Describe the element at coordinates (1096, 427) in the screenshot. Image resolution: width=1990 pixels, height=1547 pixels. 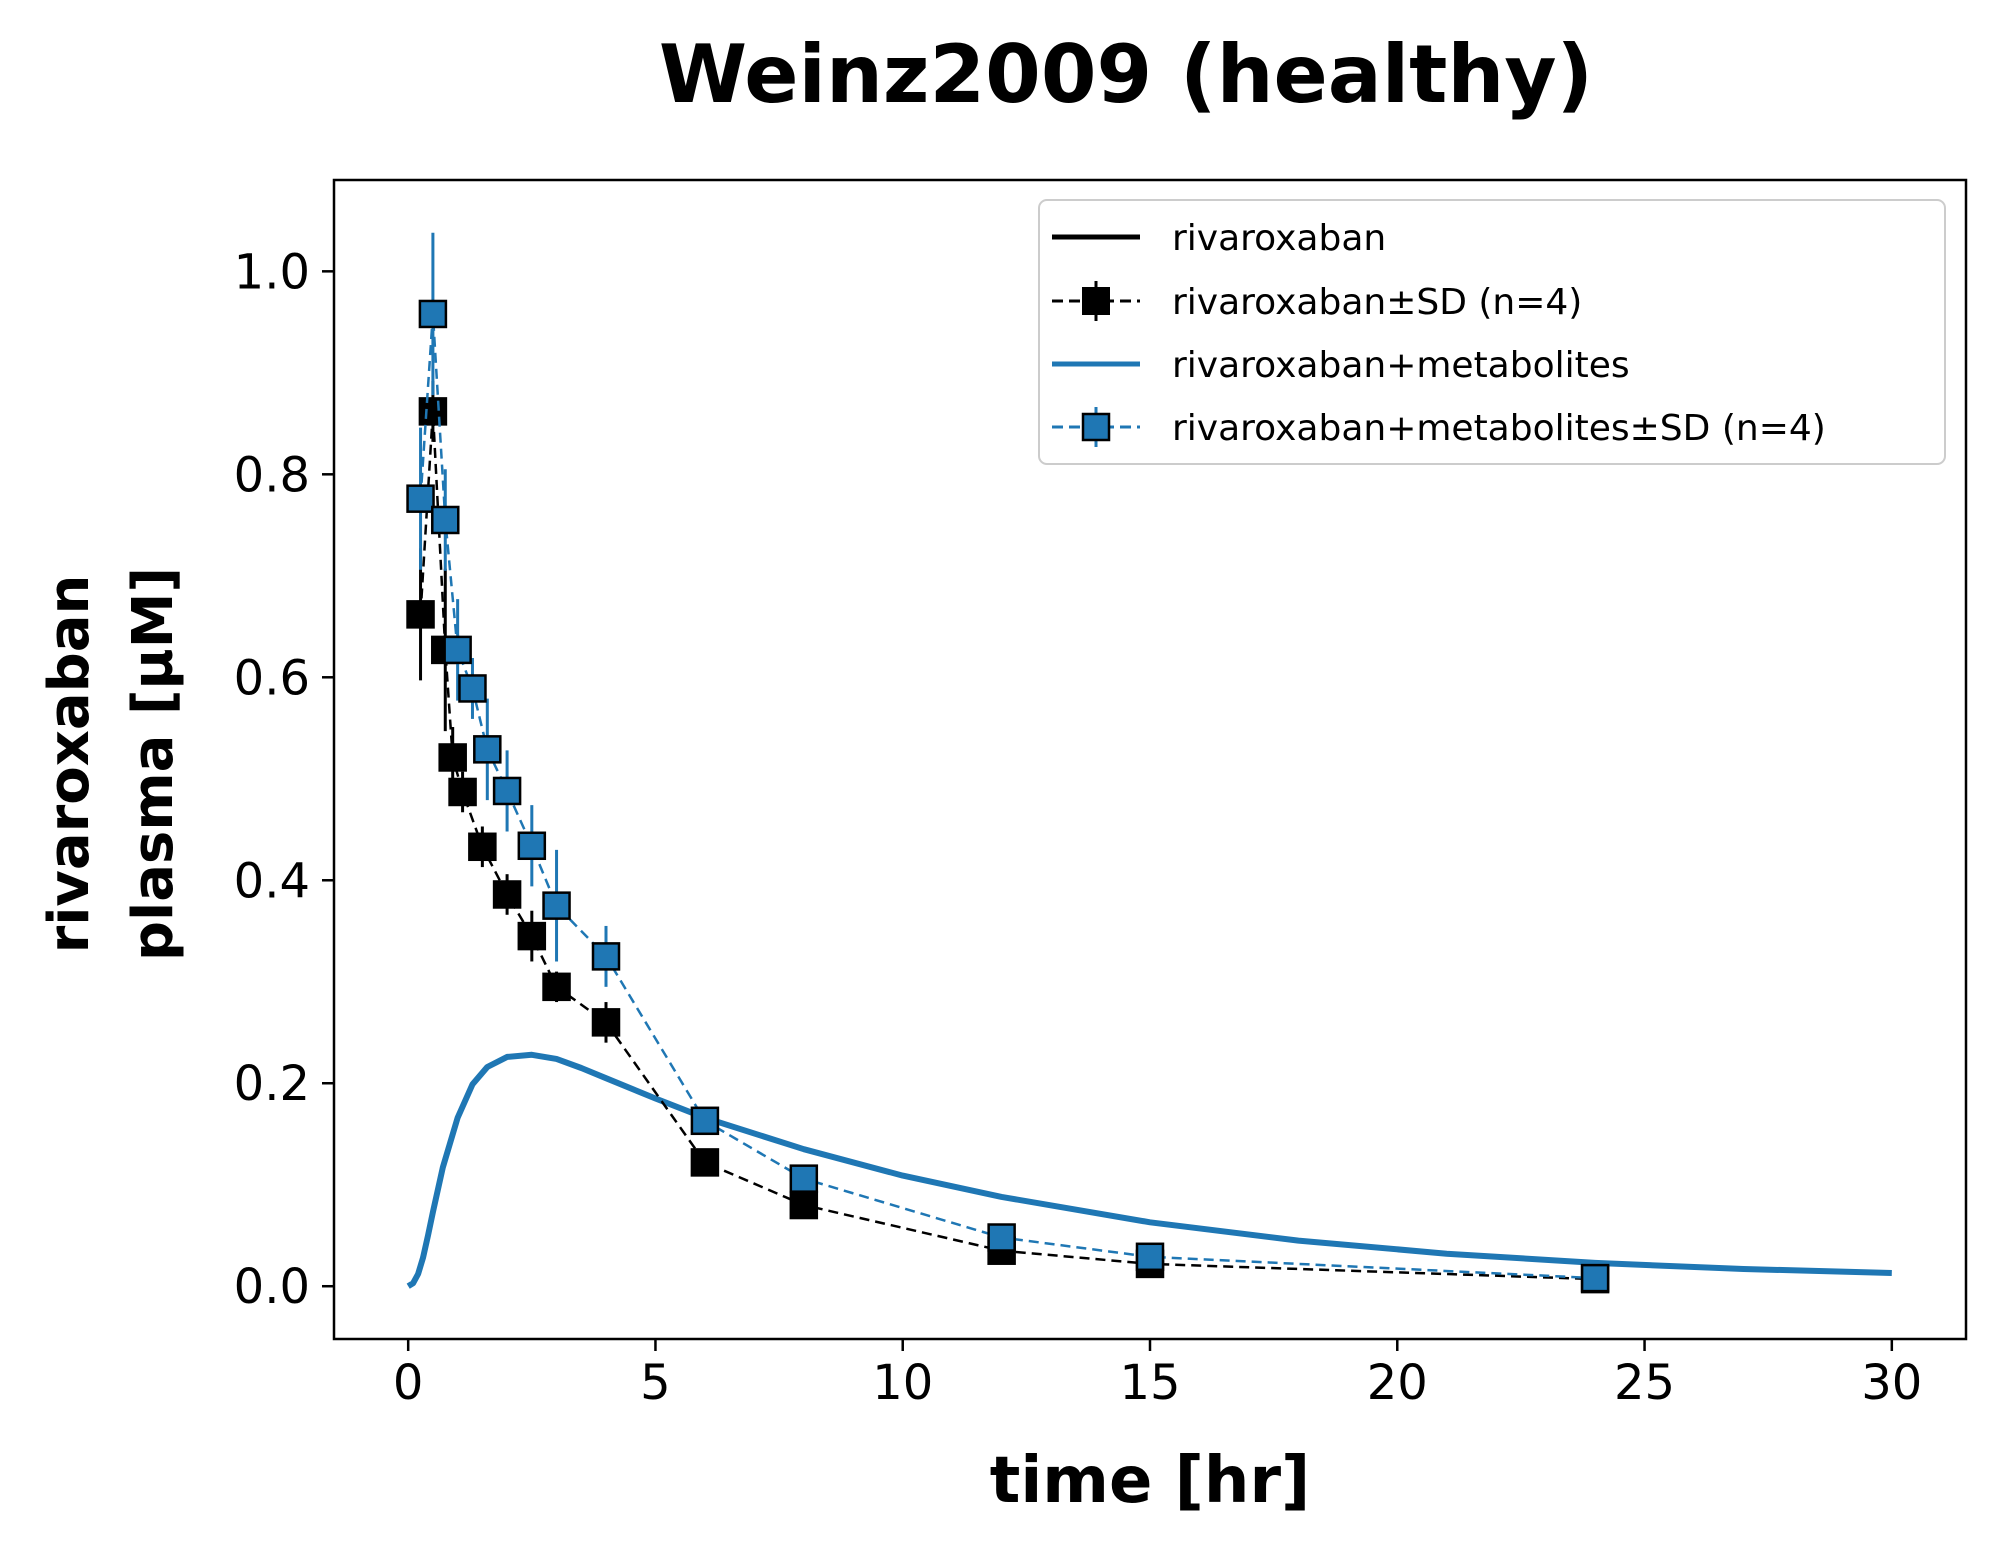
I see `legend-marker-metabolites-sd` at that location.